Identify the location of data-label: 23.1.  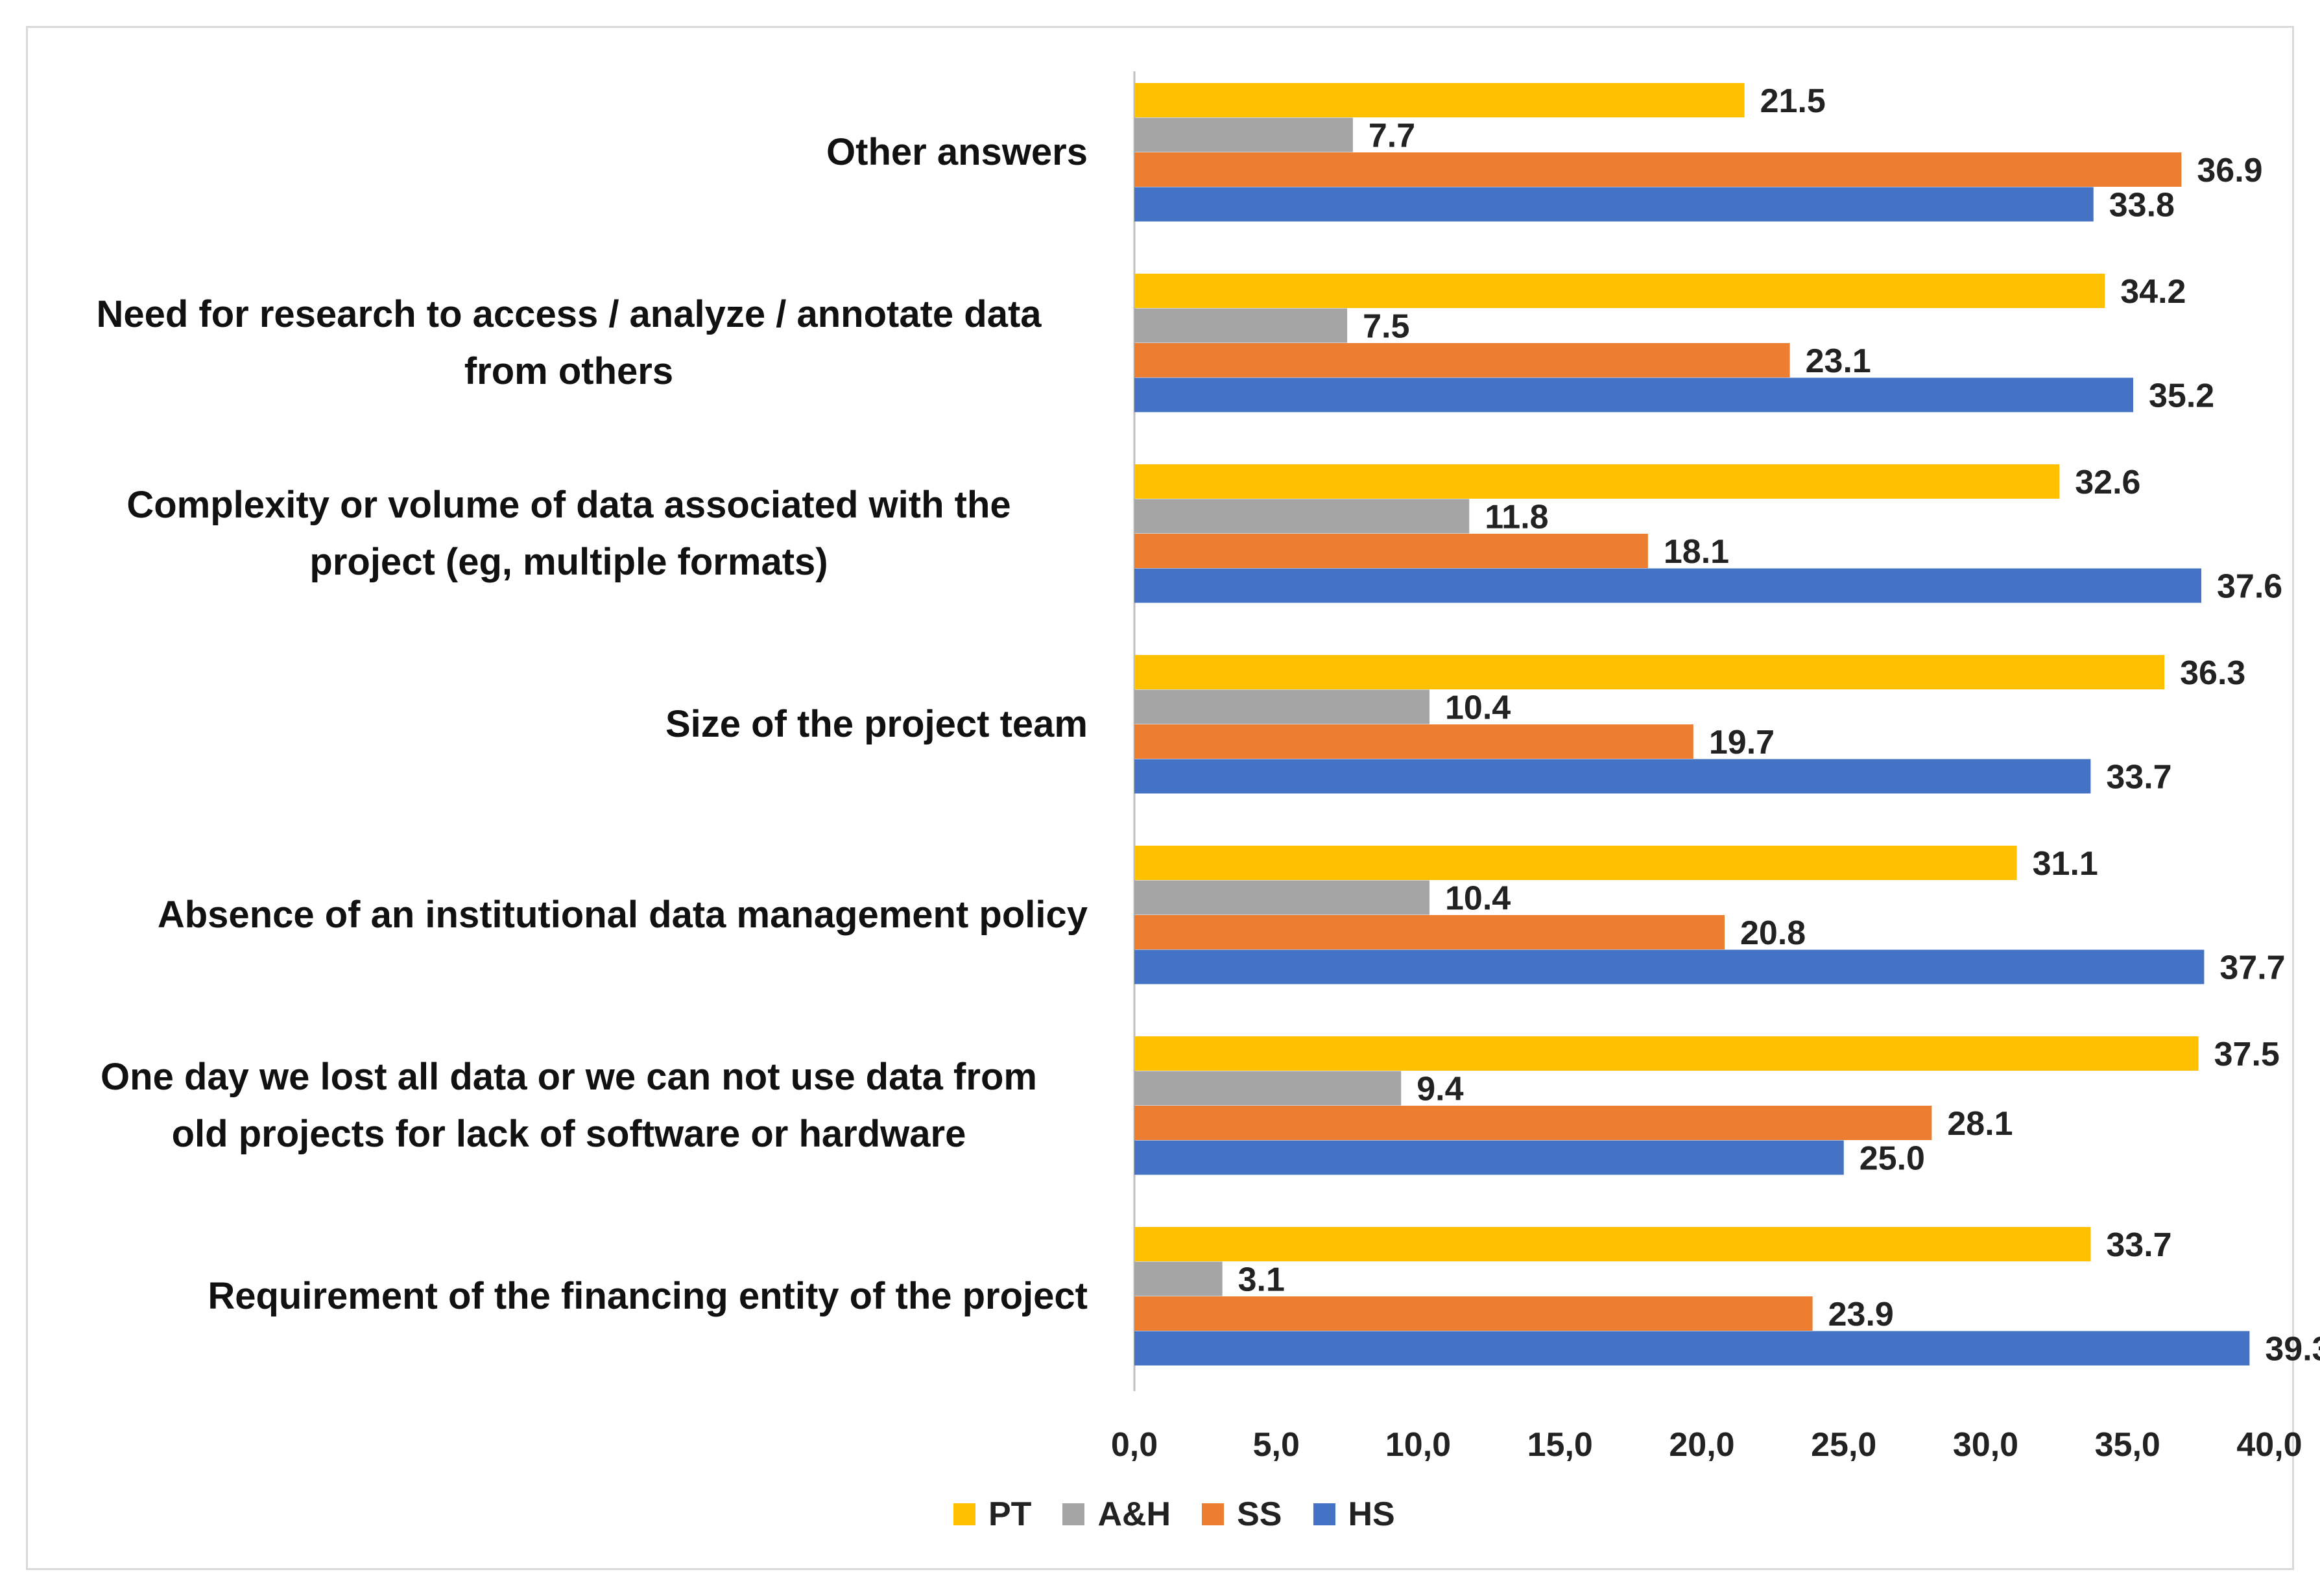
(1838, 361).